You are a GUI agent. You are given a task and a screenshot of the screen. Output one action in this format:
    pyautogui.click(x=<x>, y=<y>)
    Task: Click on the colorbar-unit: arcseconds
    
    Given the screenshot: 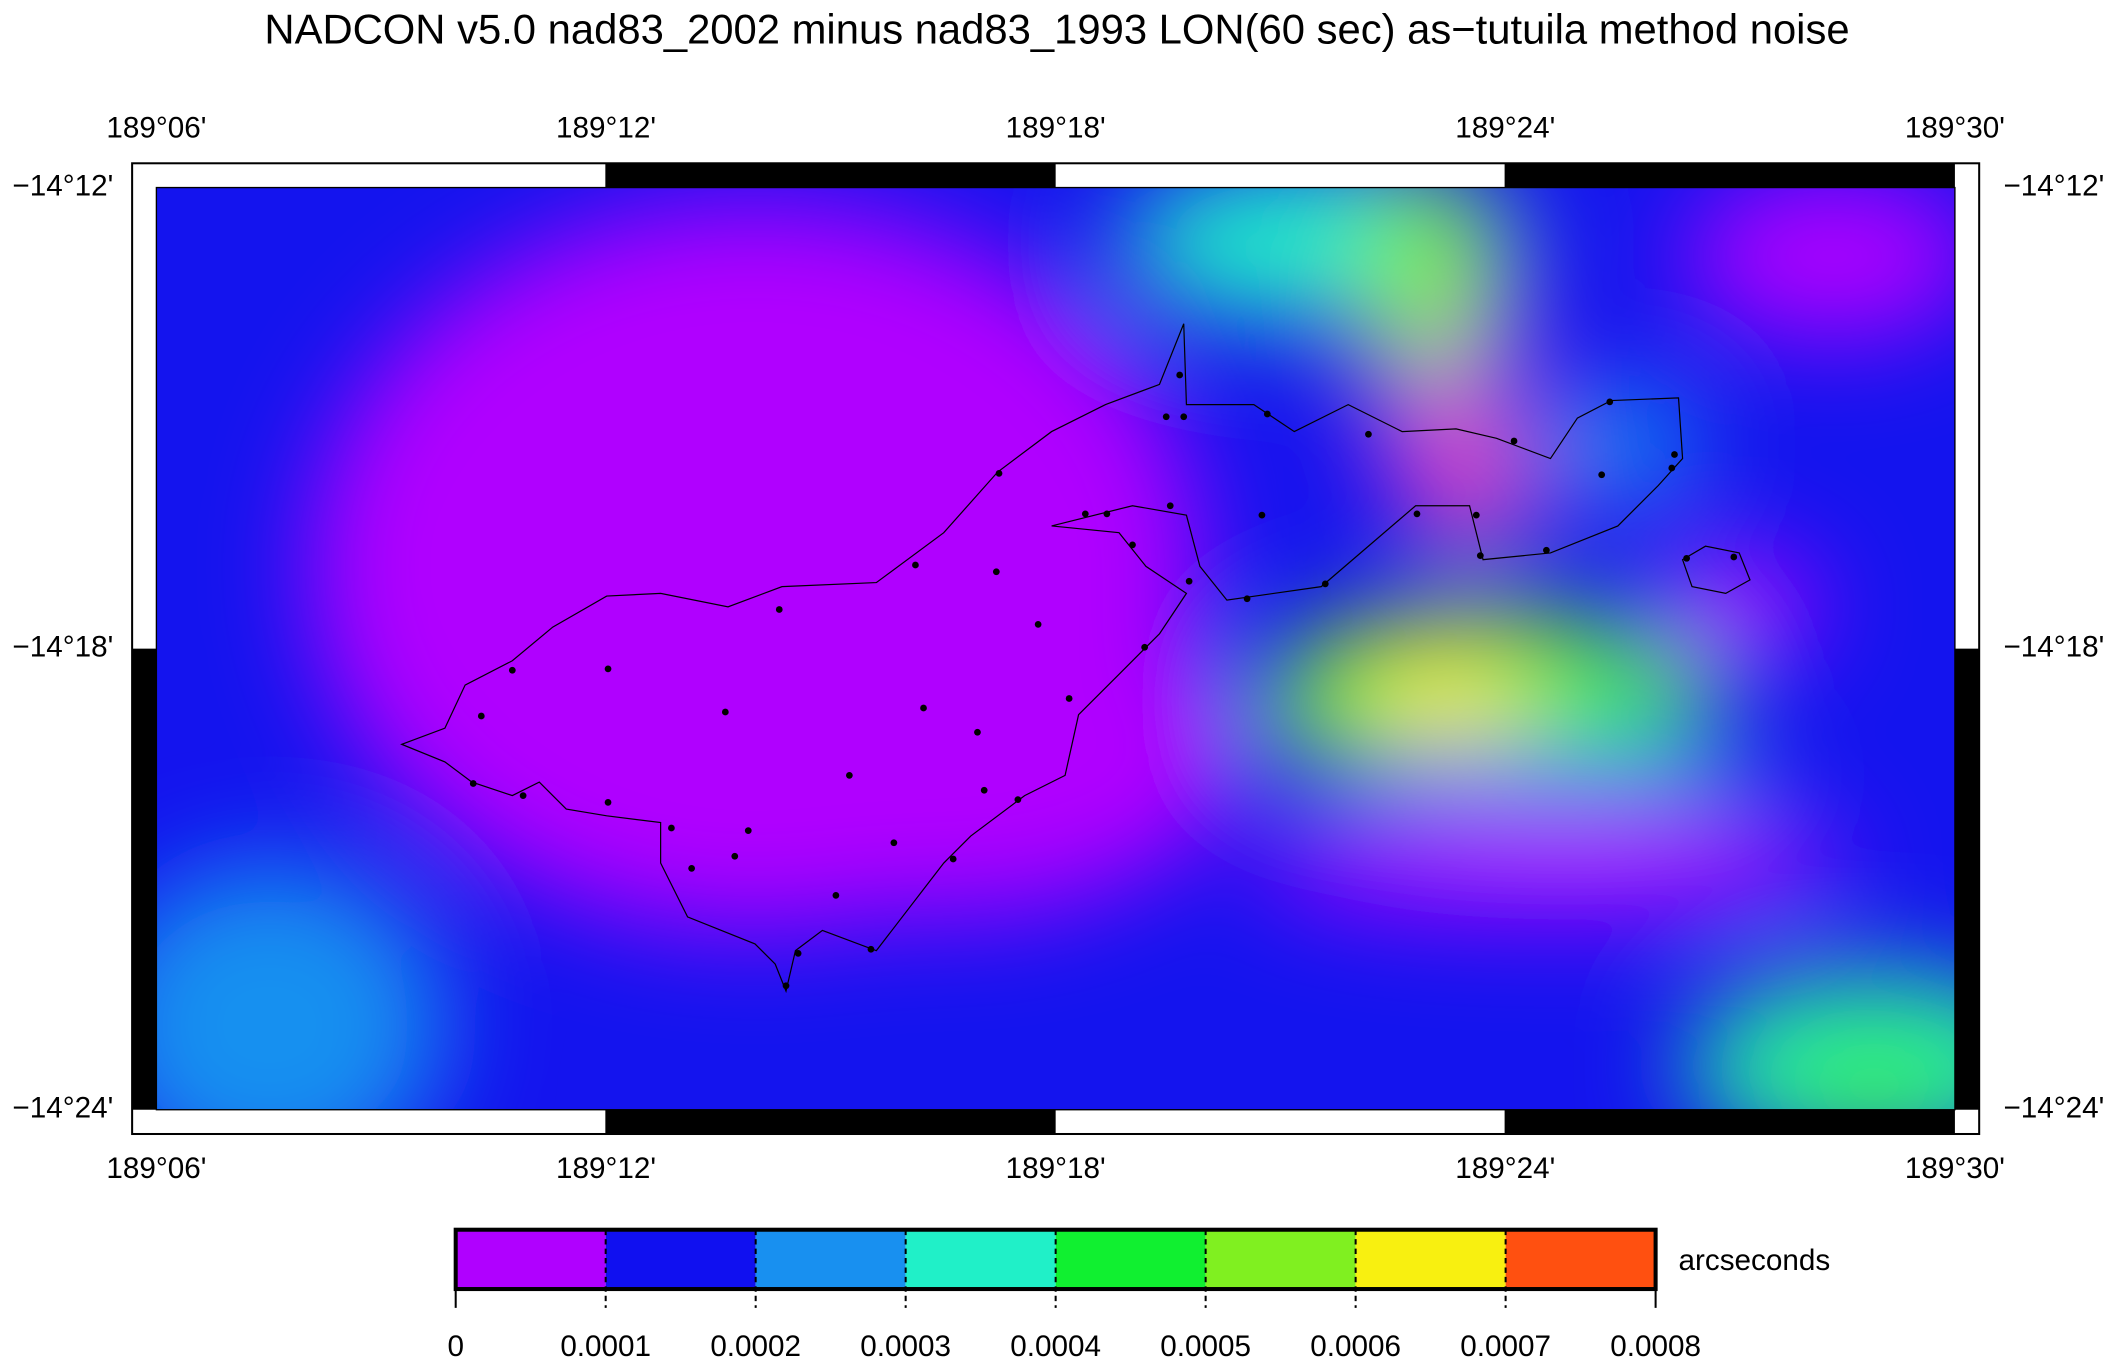 What is the action you would take?
    pyautogui.click(x=1755, y=1260)
    